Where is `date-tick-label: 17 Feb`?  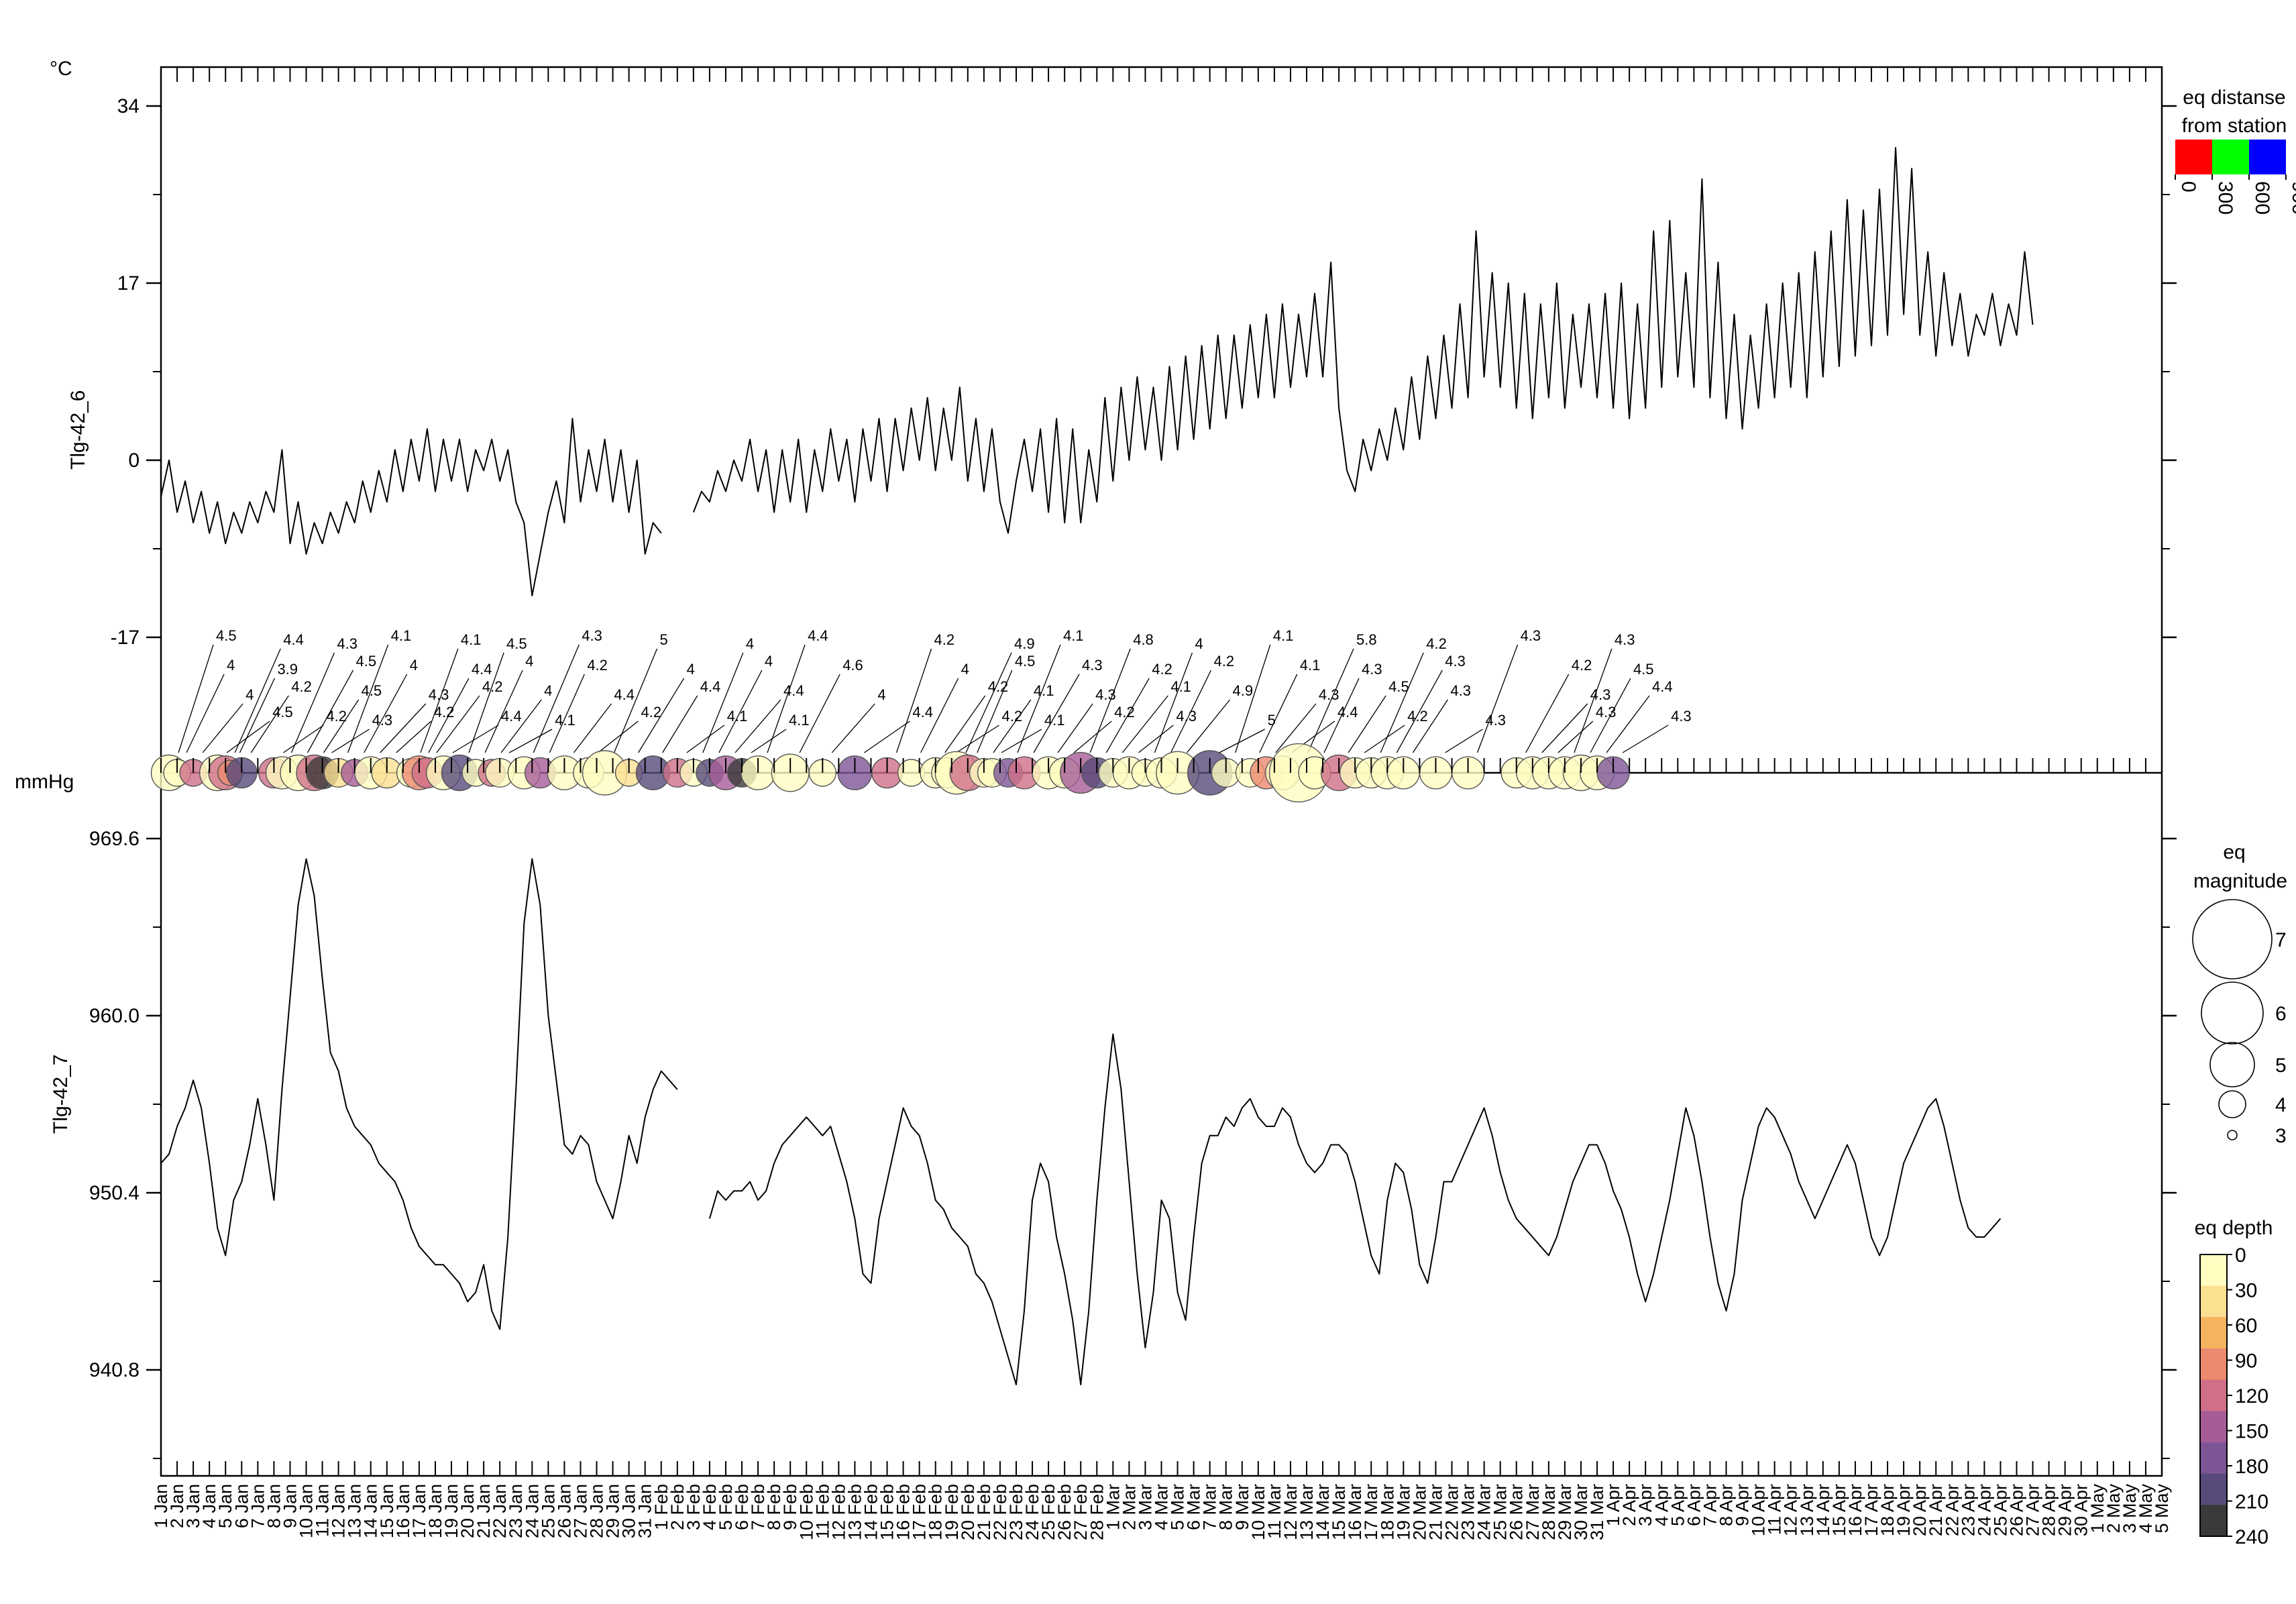
date-tick-label: 17 Feb is located at coordinates (920, 1512).